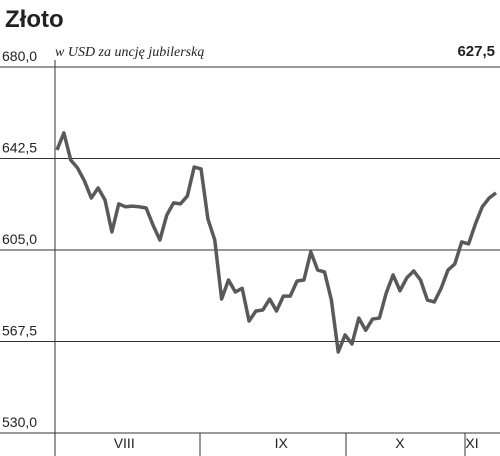  Describe the element at coordinates (129, 52) in the screenshot. I see `chart-subtitle: w USD za uncję jubilerską` at that location.